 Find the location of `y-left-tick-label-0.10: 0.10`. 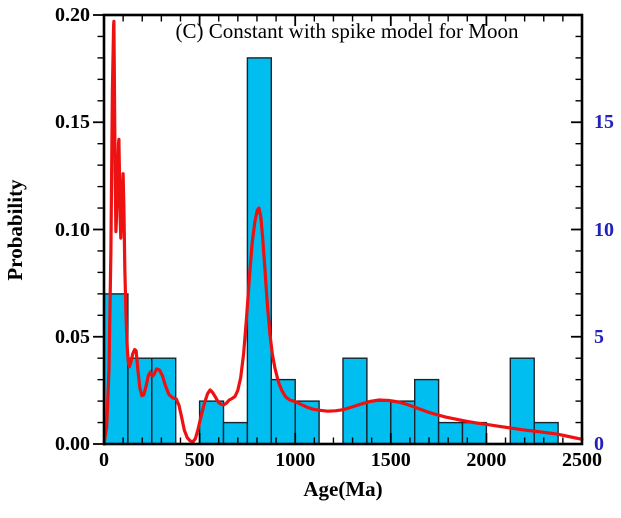

y-left-tick-label-0.10: 0.10 is located at coordinates (72, 229).